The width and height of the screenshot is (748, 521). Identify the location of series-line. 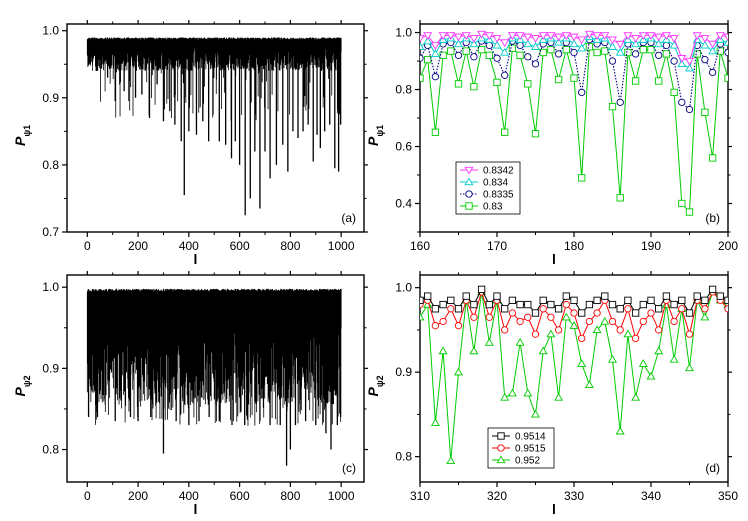
(574, 375).